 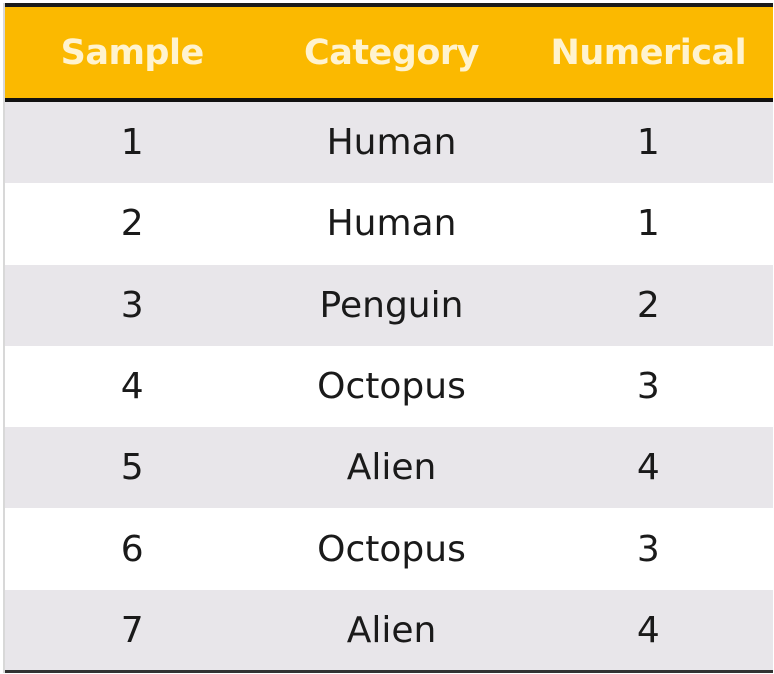 I want to click on header-numerical: Numerical, so click(x=648, y=52).